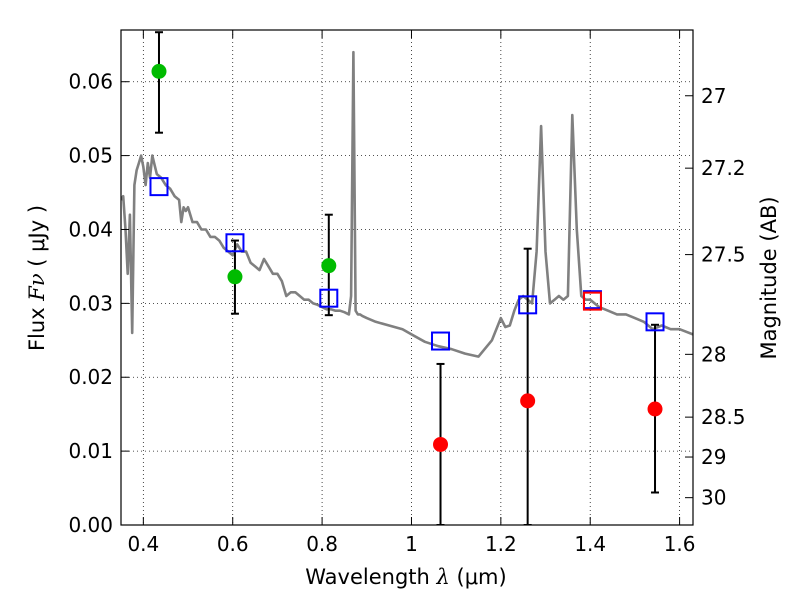 This screenshot has height=600, width=800. Describe the element at coordinates (90, 451) in the screenshot. I see `y-tick-label-1: 0.01` at that location.